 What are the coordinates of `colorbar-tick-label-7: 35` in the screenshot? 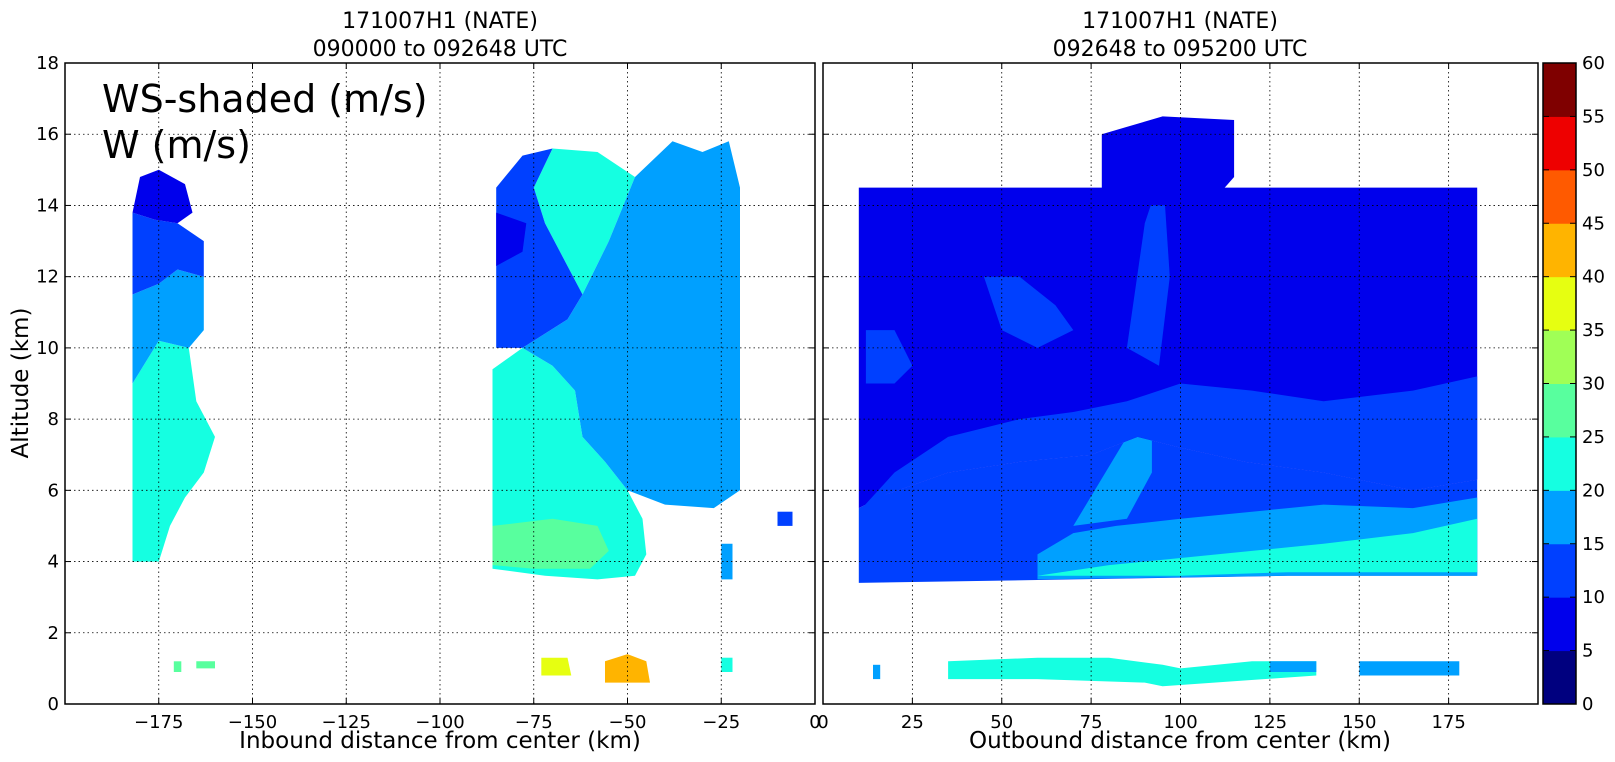 It's located at (1593, 330).